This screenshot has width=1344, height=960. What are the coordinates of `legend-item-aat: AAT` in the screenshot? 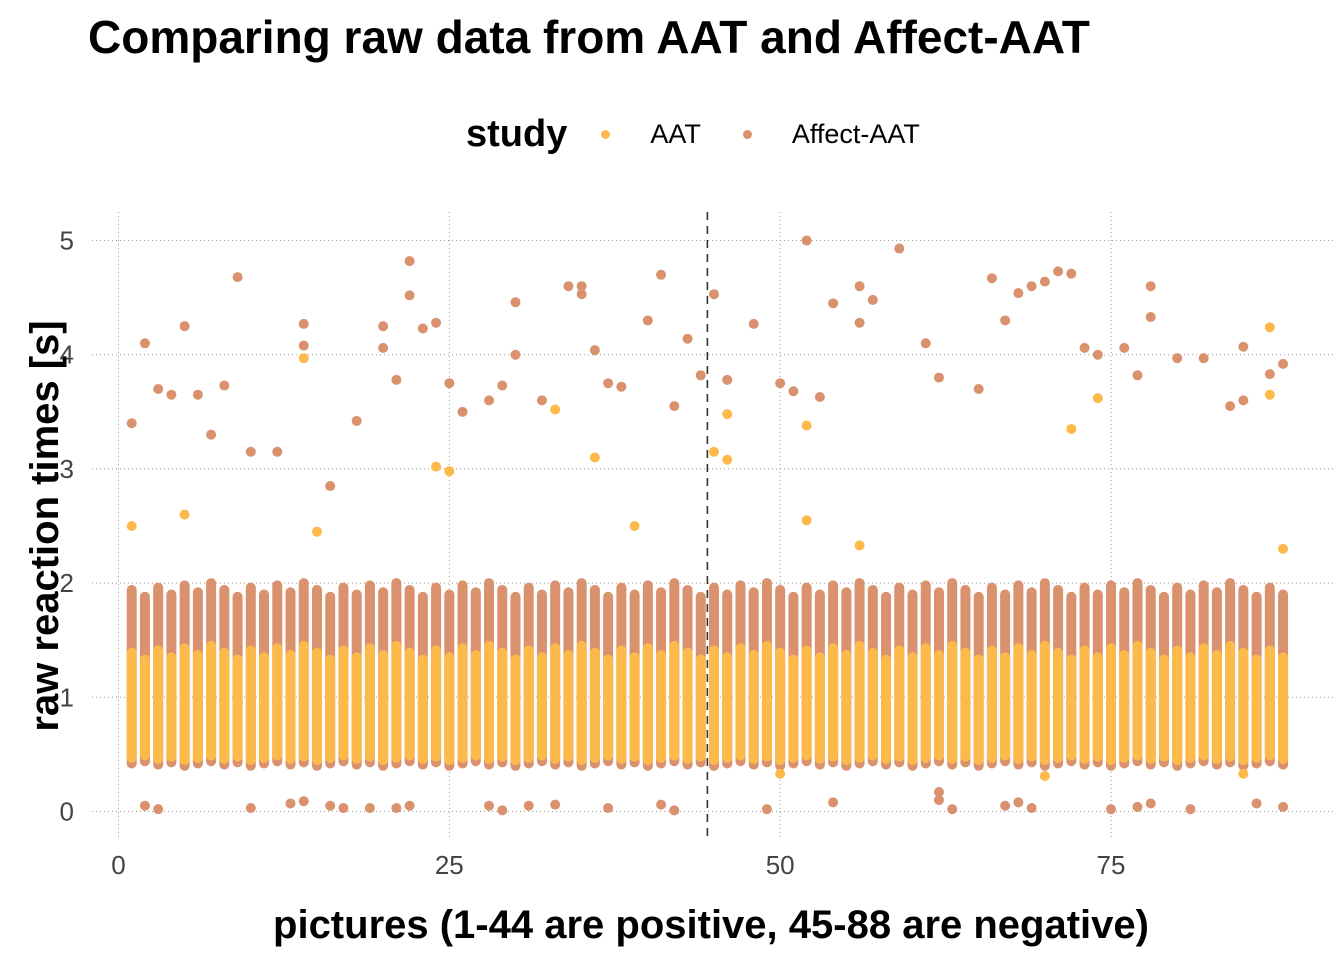 It's located at (651, 134).